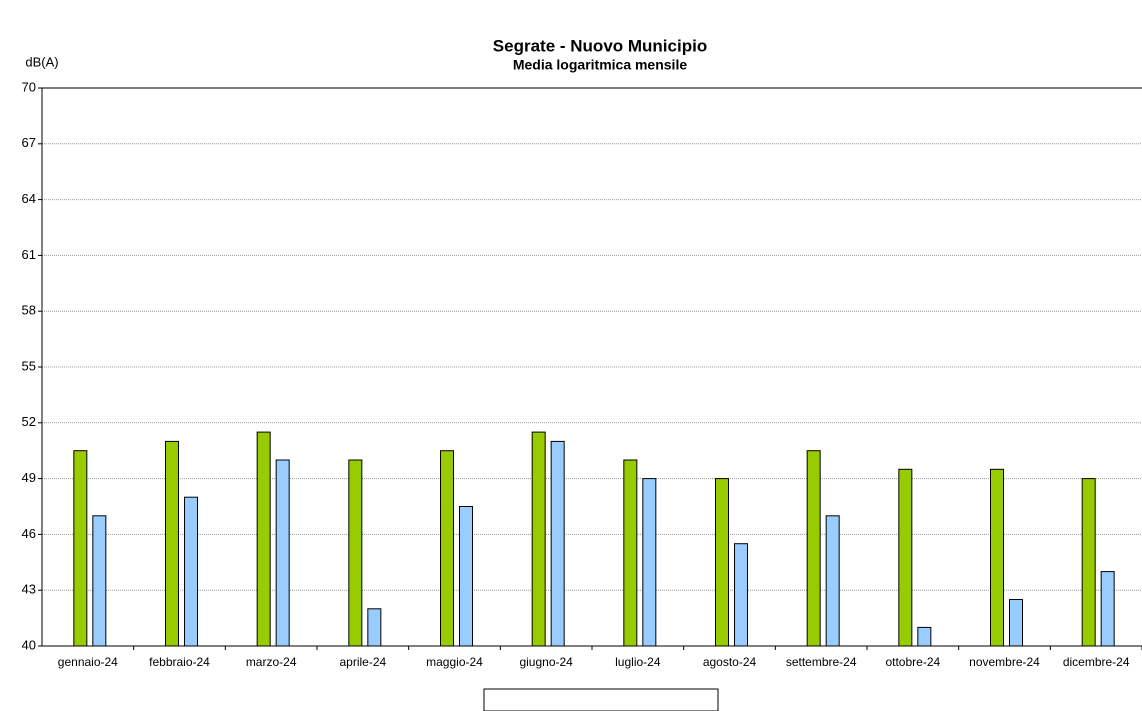 The image size is (1142, 711). Describe the element at coordinates (29, 254) in the screenshot. I see `y-tick-label: 61` at that location.